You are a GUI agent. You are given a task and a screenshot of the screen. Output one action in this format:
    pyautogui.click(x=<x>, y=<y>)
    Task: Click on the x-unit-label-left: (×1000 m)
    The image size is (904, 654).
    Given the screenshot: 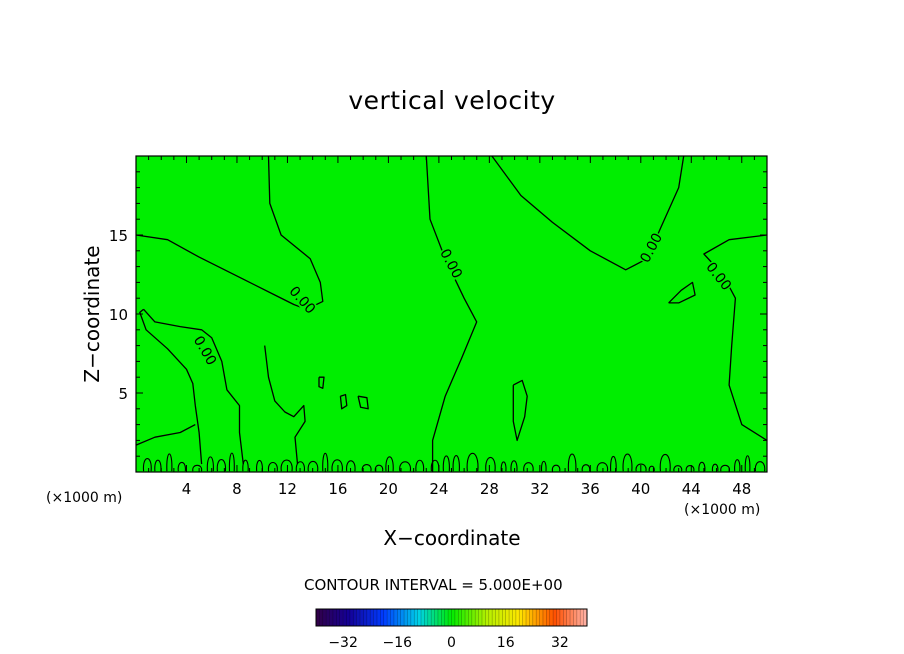 What is the action you would take?
    pyautogui.click(x=84, y=498)
    